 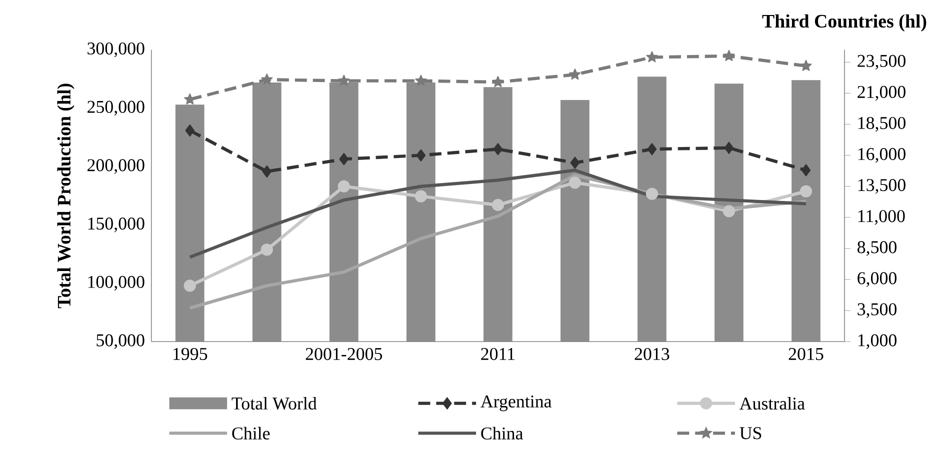 What do you see at coordinates (116, 50) in the screenshot?
I see `y-tick-label: 300,000` at bounding box center [116, 50].